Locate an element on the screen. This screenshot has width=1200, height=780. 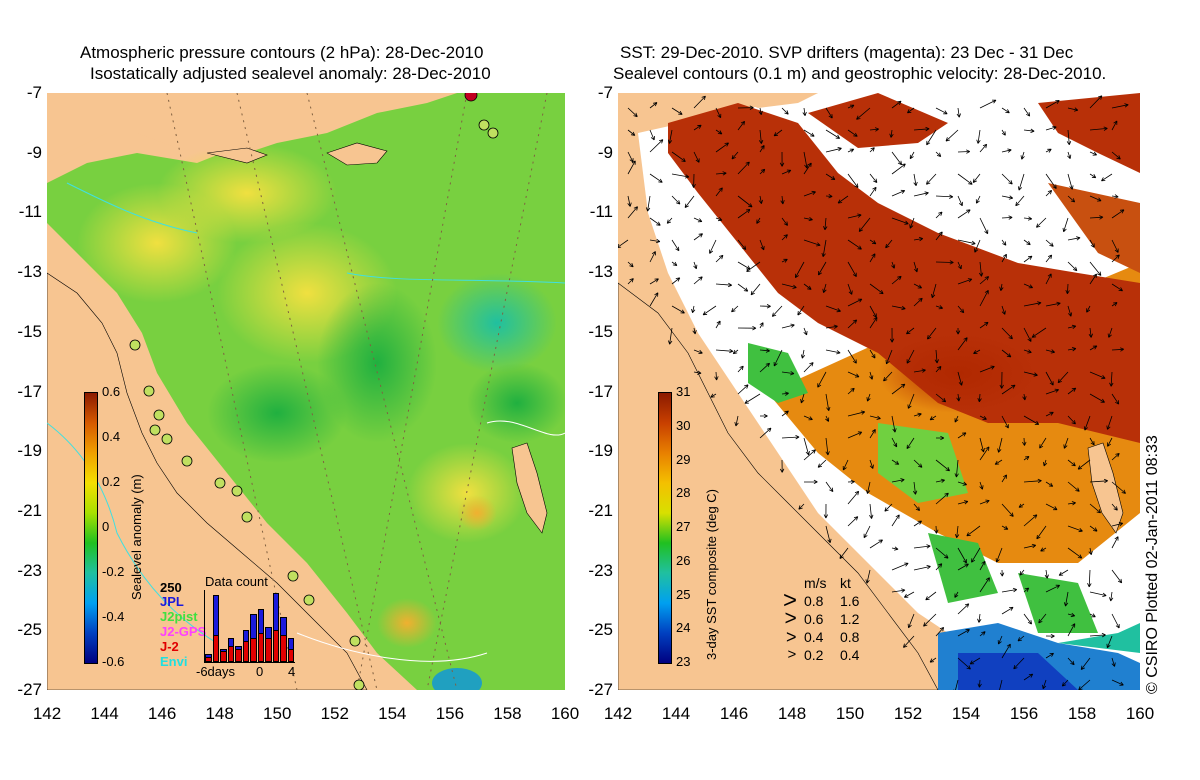
copyright-notice: © CSIRO Plotted 02-Jan-2011 08:33 is located at coordinates (1152, 564).